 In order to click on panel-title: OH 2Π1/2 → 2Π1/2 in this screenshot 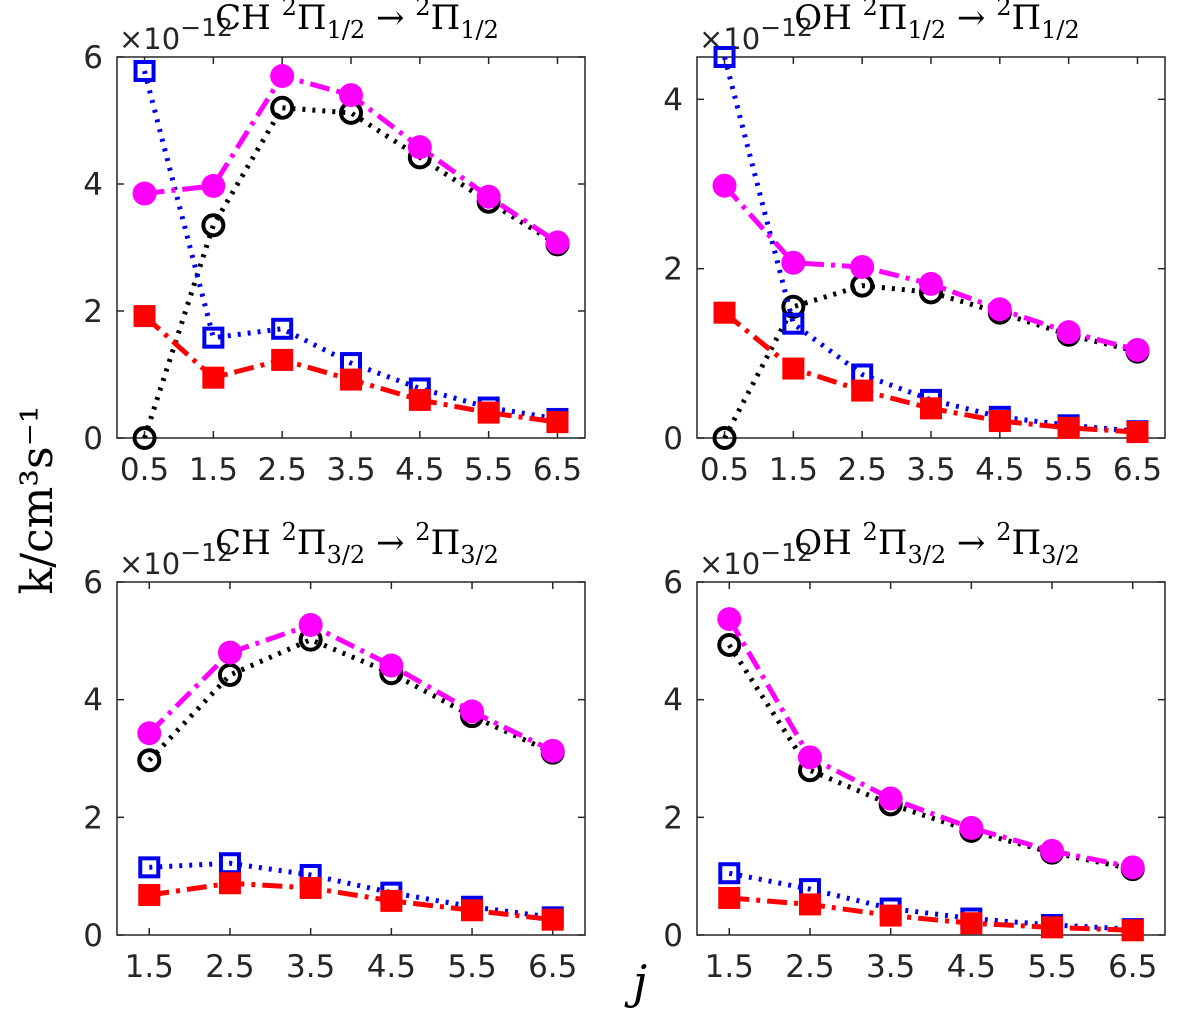, I will do `click(937, 22)`.